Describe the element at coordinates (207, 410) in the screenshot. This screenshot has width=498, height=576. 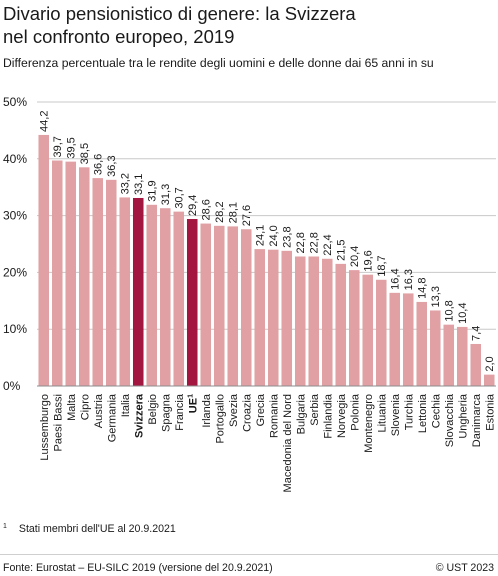
I see `x-tick-label: Irlanda` at that location.